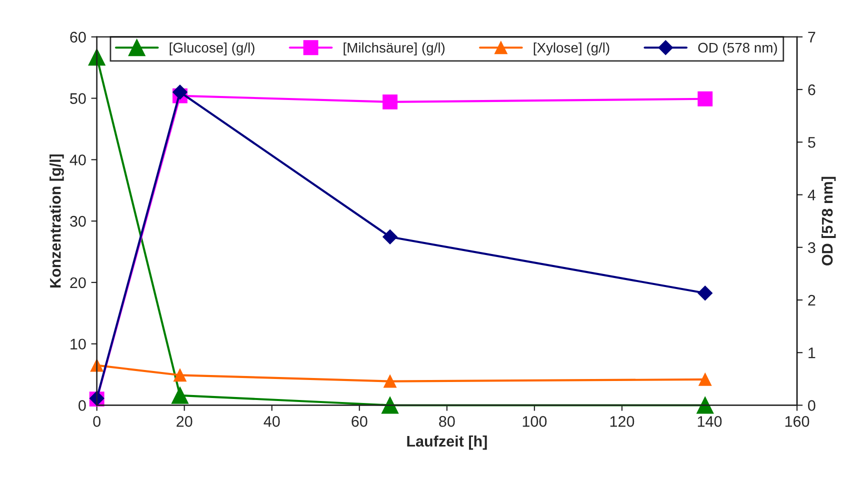 Image resolution: width=857 pixels, height=479 pixels. I want to click on y-axis-title: Konzentration [g/l], so click(57, 221).